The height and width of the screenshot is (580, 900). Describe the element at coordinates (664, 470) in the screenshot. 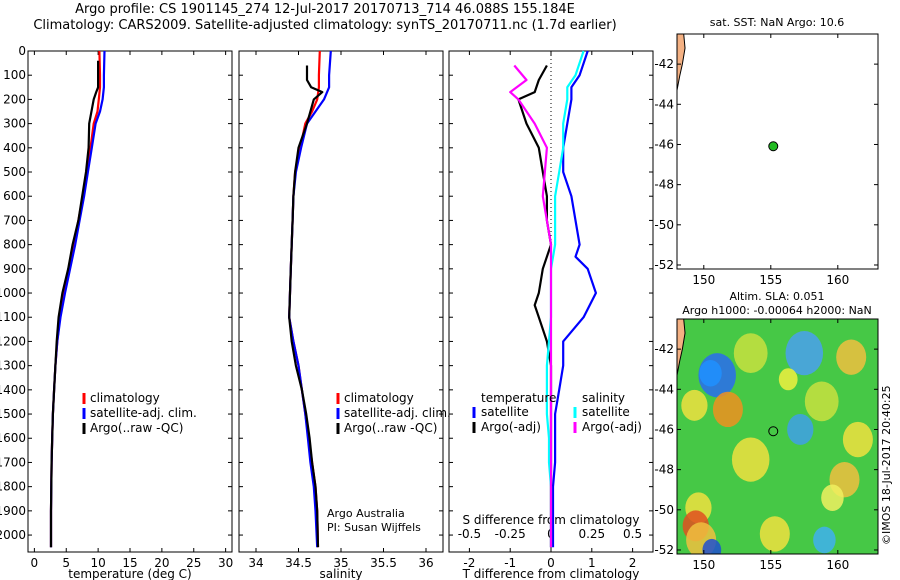

I see `sla-map-lat-label: -48` at that location.